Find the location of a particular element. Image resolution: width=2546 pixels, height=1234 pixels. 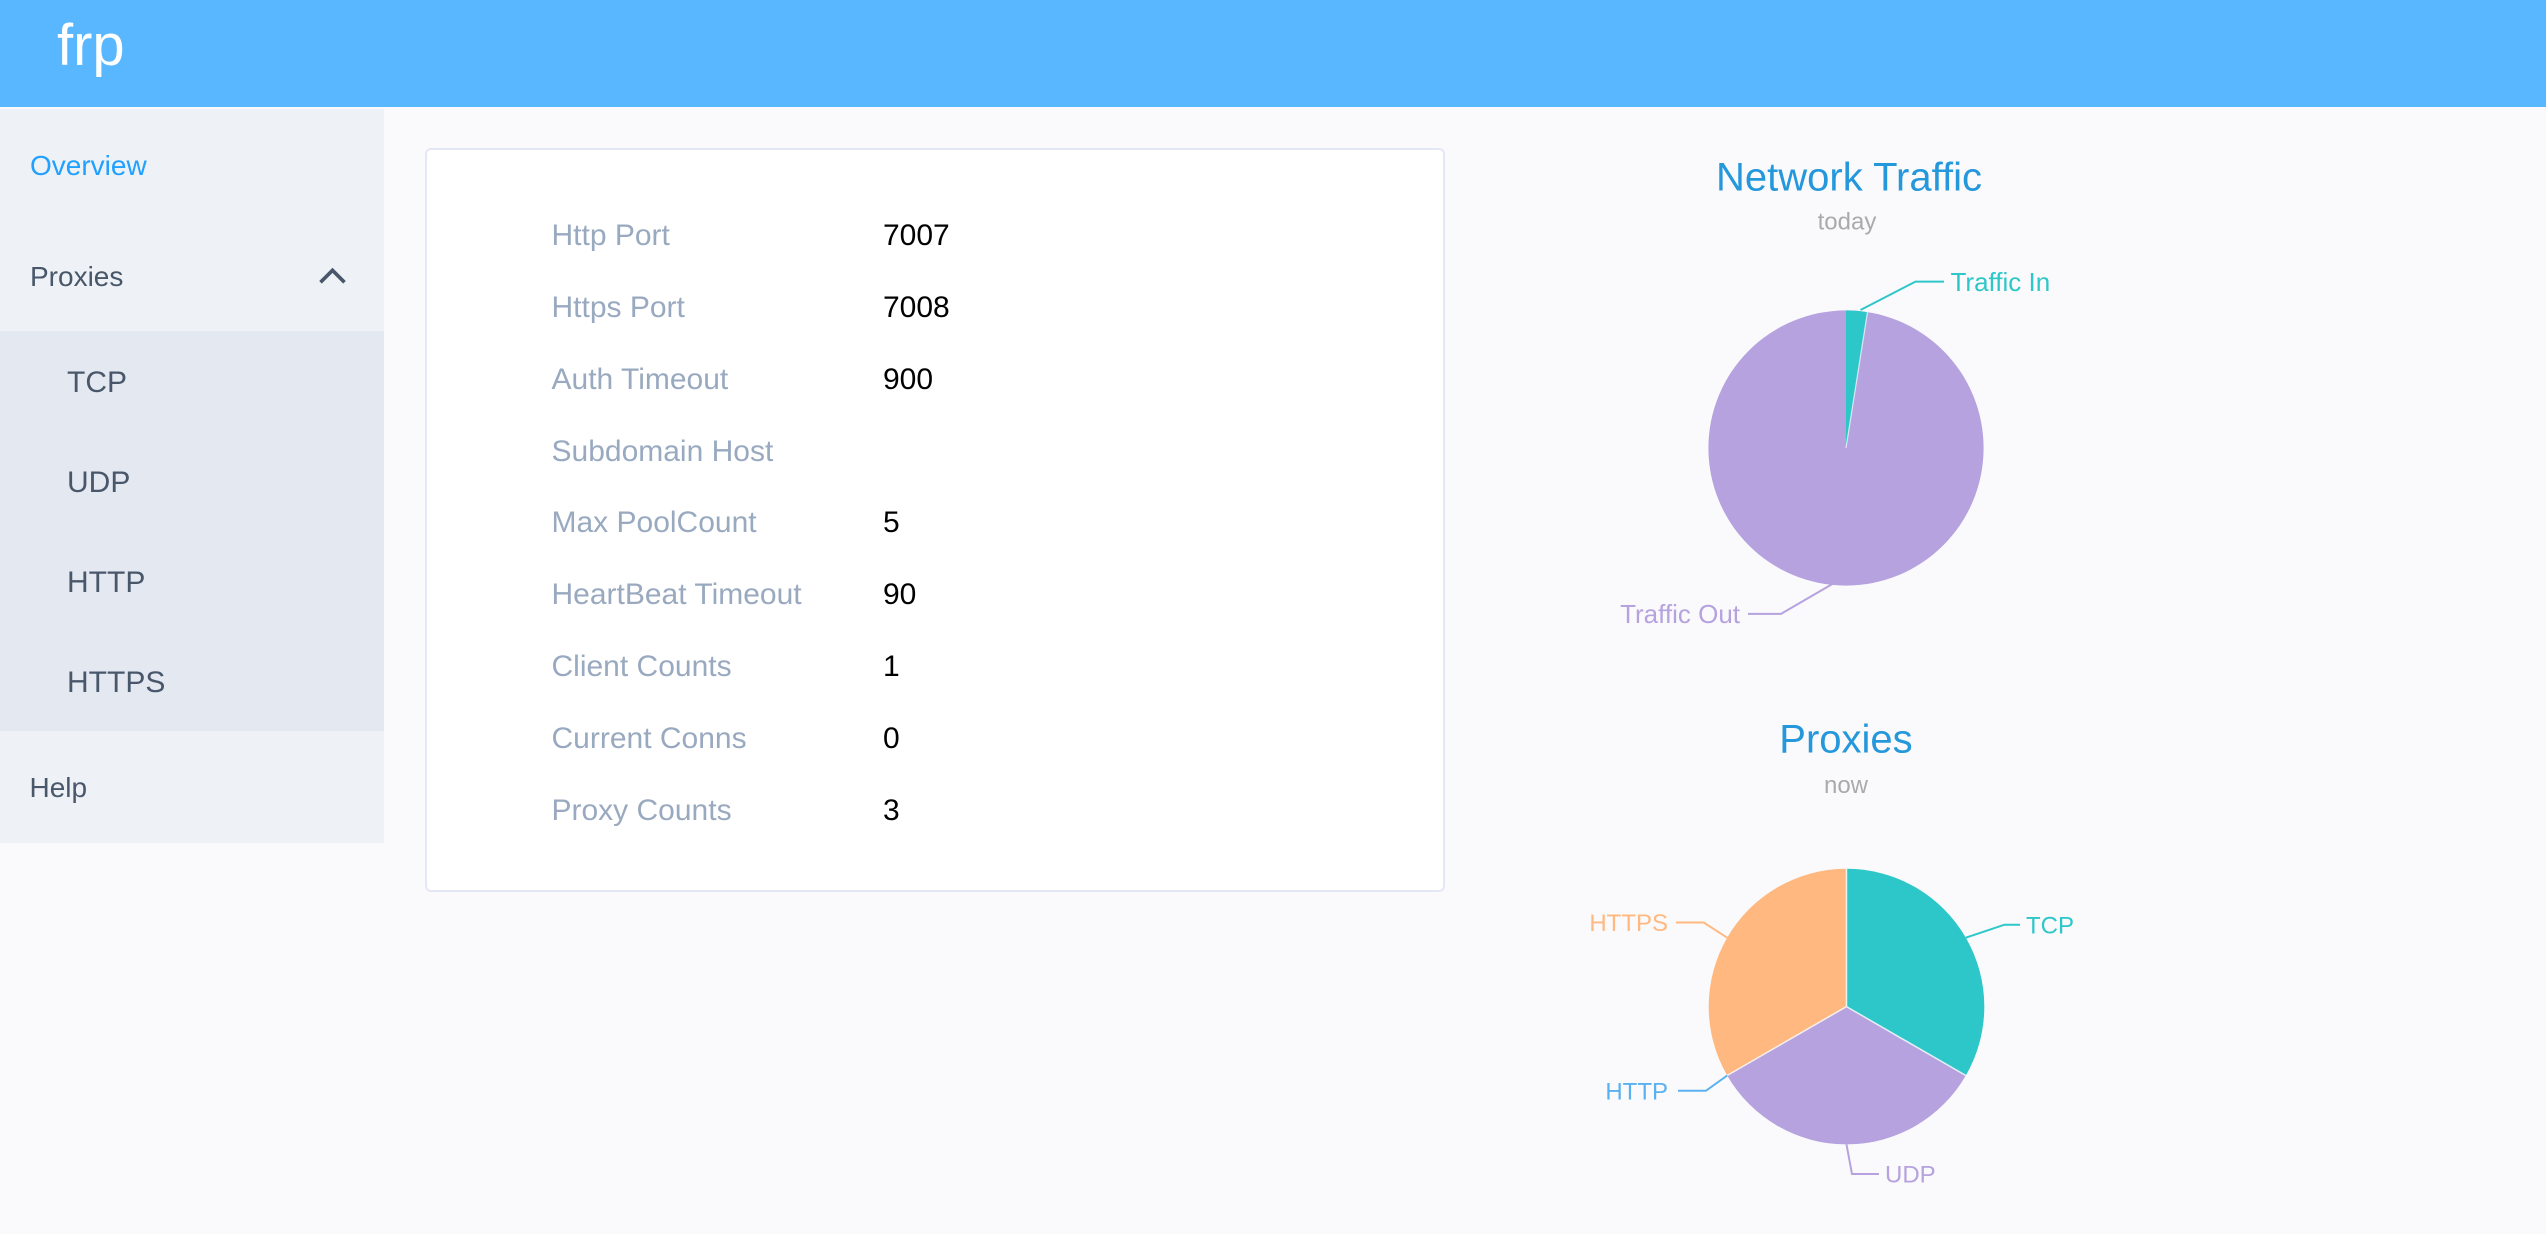

svg-text: HTTP is located at coordinates (1636, 1091).